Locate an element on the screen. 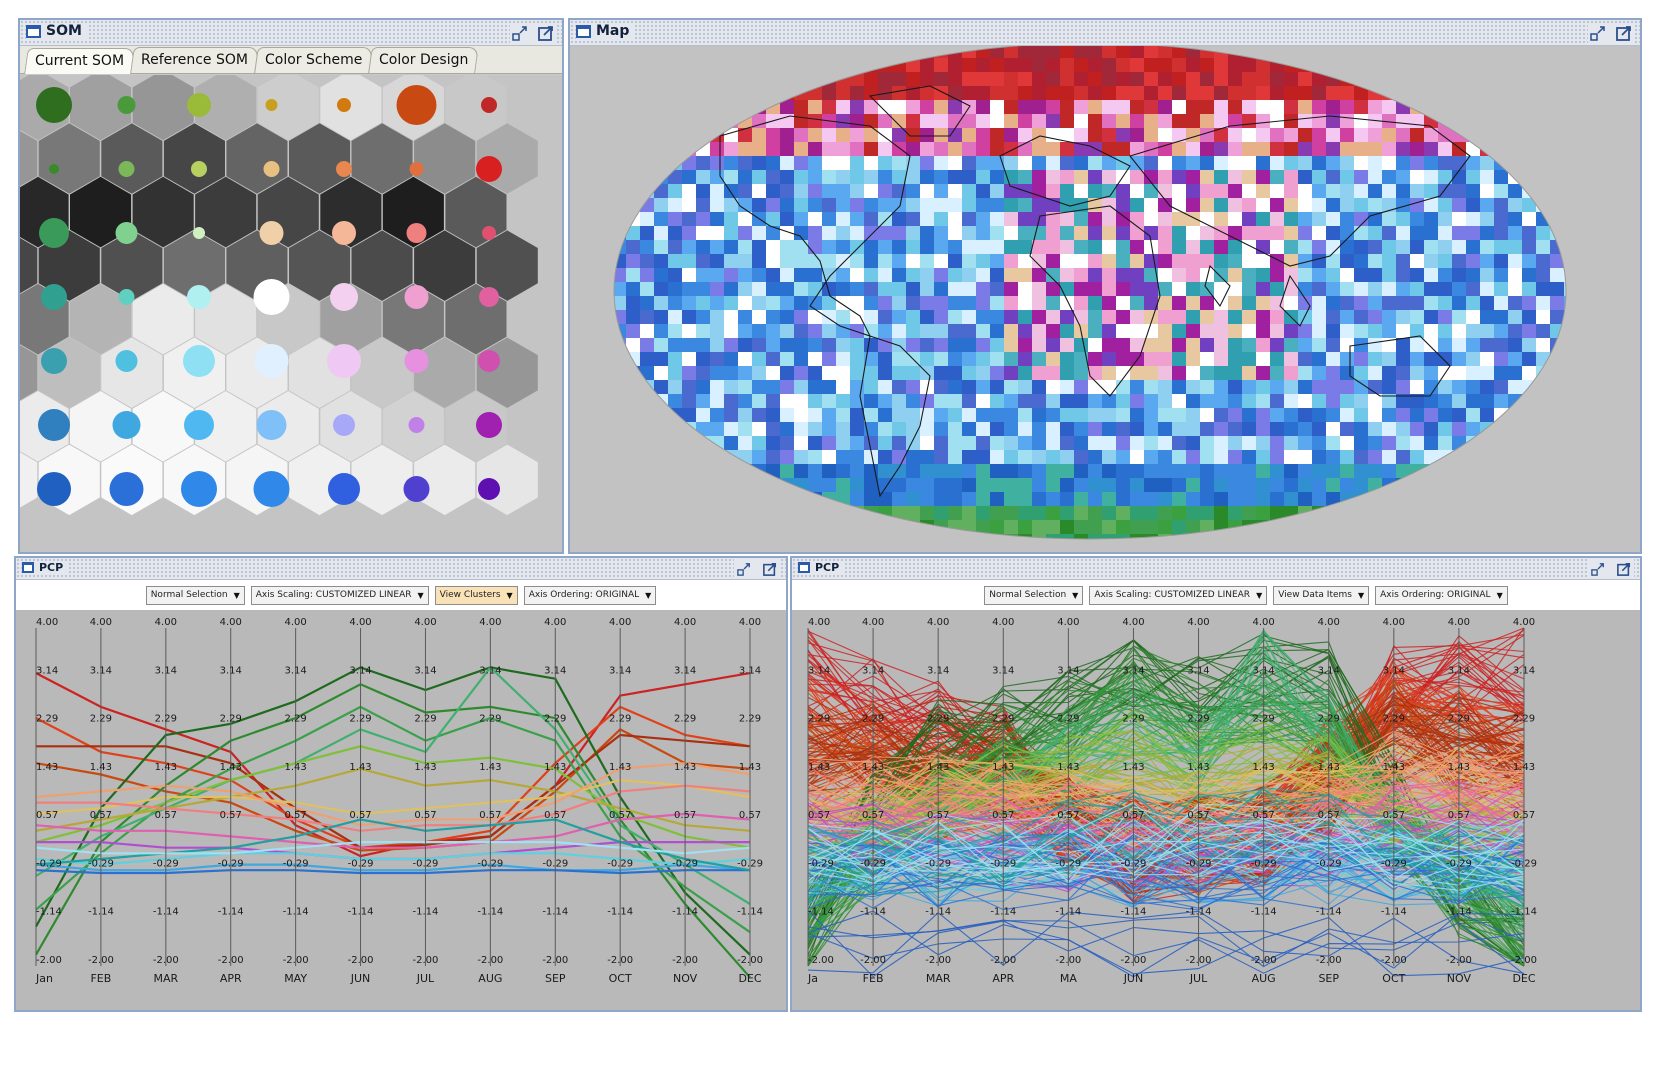 The image size is (1658, 1080). country-border is located at coordinates (815, 226).